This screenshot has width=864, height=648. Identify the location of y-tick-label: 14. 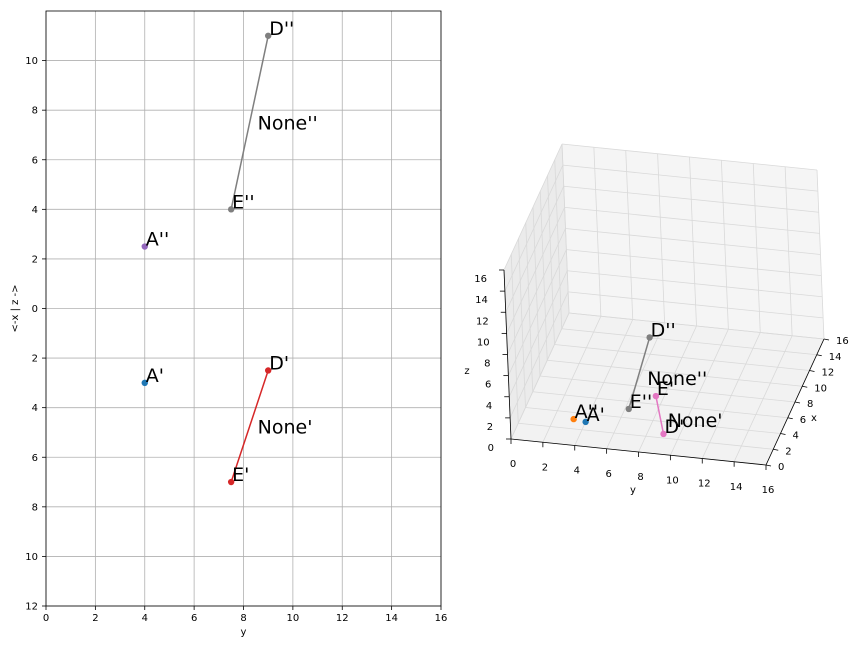
(736, 487).